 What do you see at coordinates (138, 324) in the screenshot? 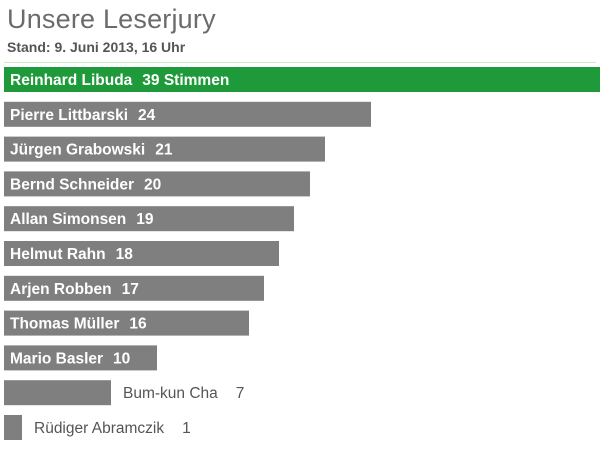
I see `value-label: 16` at bounding box center [138, 324].